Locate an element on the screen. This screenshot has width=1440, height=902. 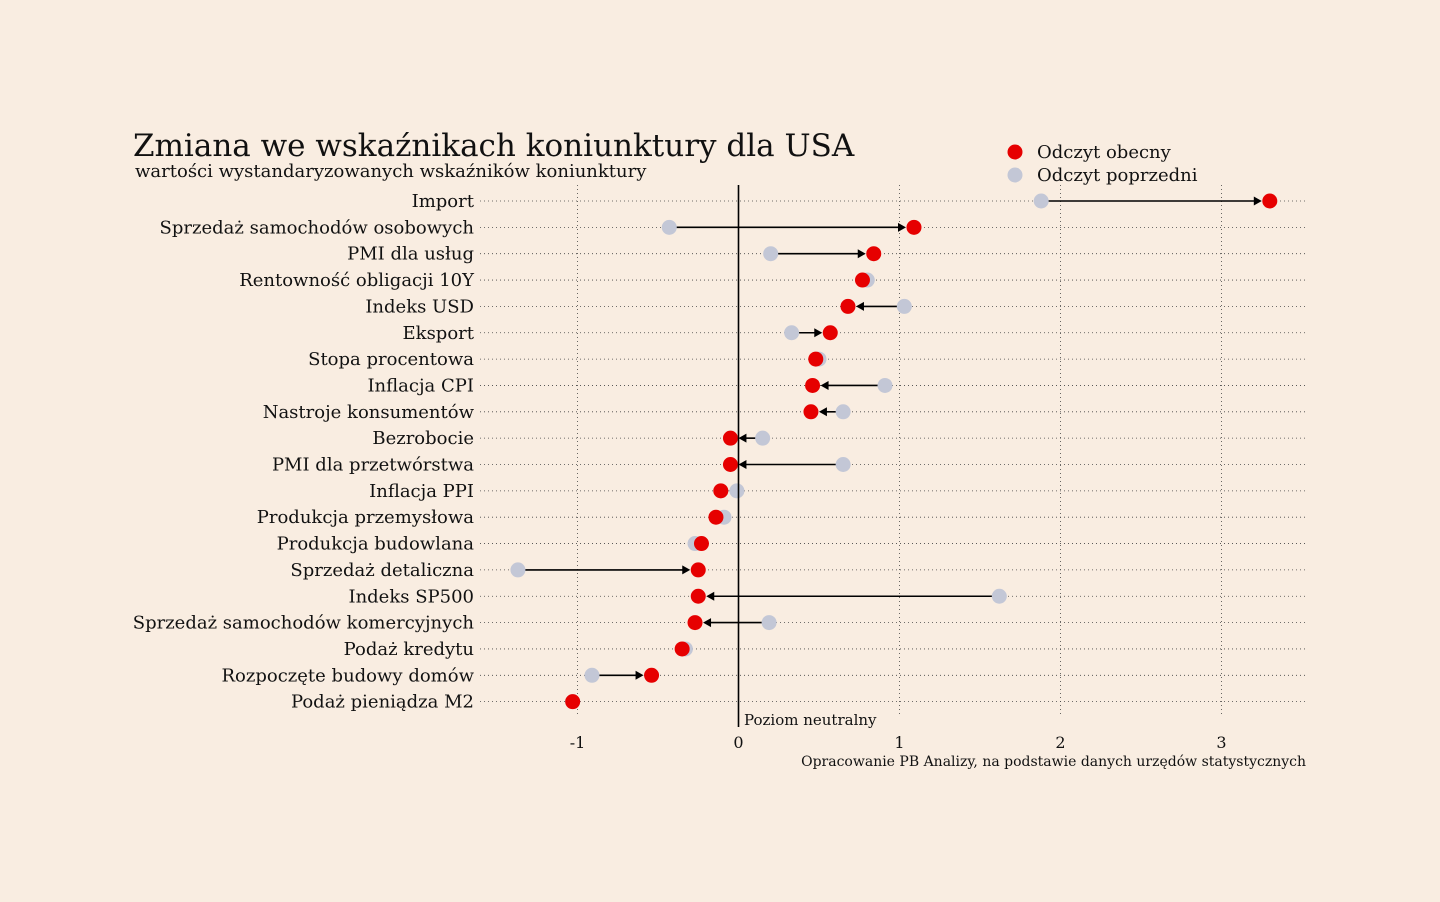
category-label: PMI dla usług is located at coordinates (410, 254).